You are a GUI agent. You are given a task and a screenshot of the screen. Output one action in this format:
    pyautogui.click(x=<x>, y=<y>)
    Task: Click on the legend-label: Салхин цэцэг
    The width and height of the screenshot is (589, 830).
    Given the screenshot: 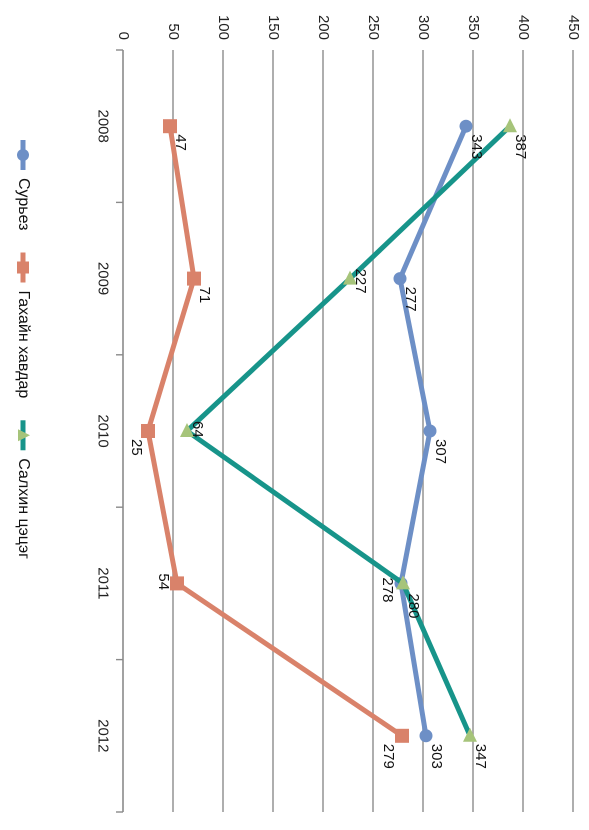 What is the action you would take?
    pyautogui.click(x=23, y=508)
    